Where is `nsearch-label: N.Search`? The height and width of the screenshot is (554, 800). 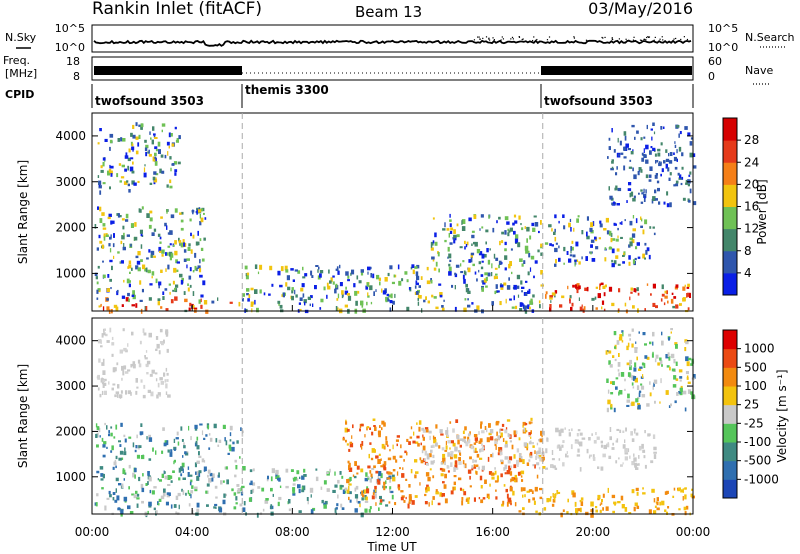
nsearch-label: N.Search is located at coordinates (770, 37).